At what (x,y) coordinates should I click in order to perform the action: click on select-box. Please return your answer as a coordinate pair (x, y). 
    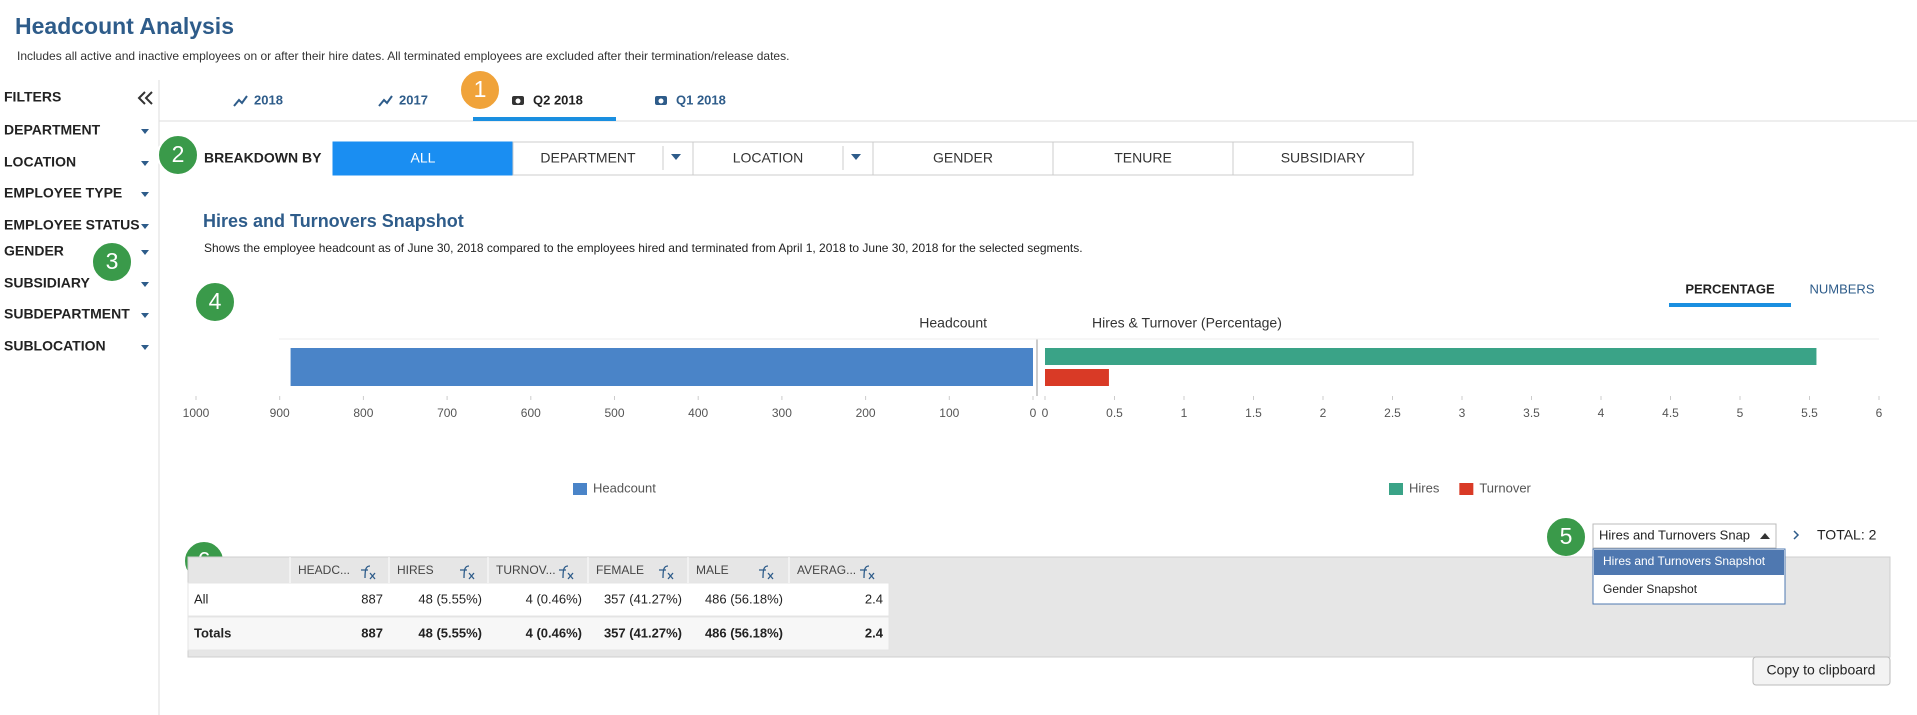
    Looking at the image, I should click on (1684, 536).